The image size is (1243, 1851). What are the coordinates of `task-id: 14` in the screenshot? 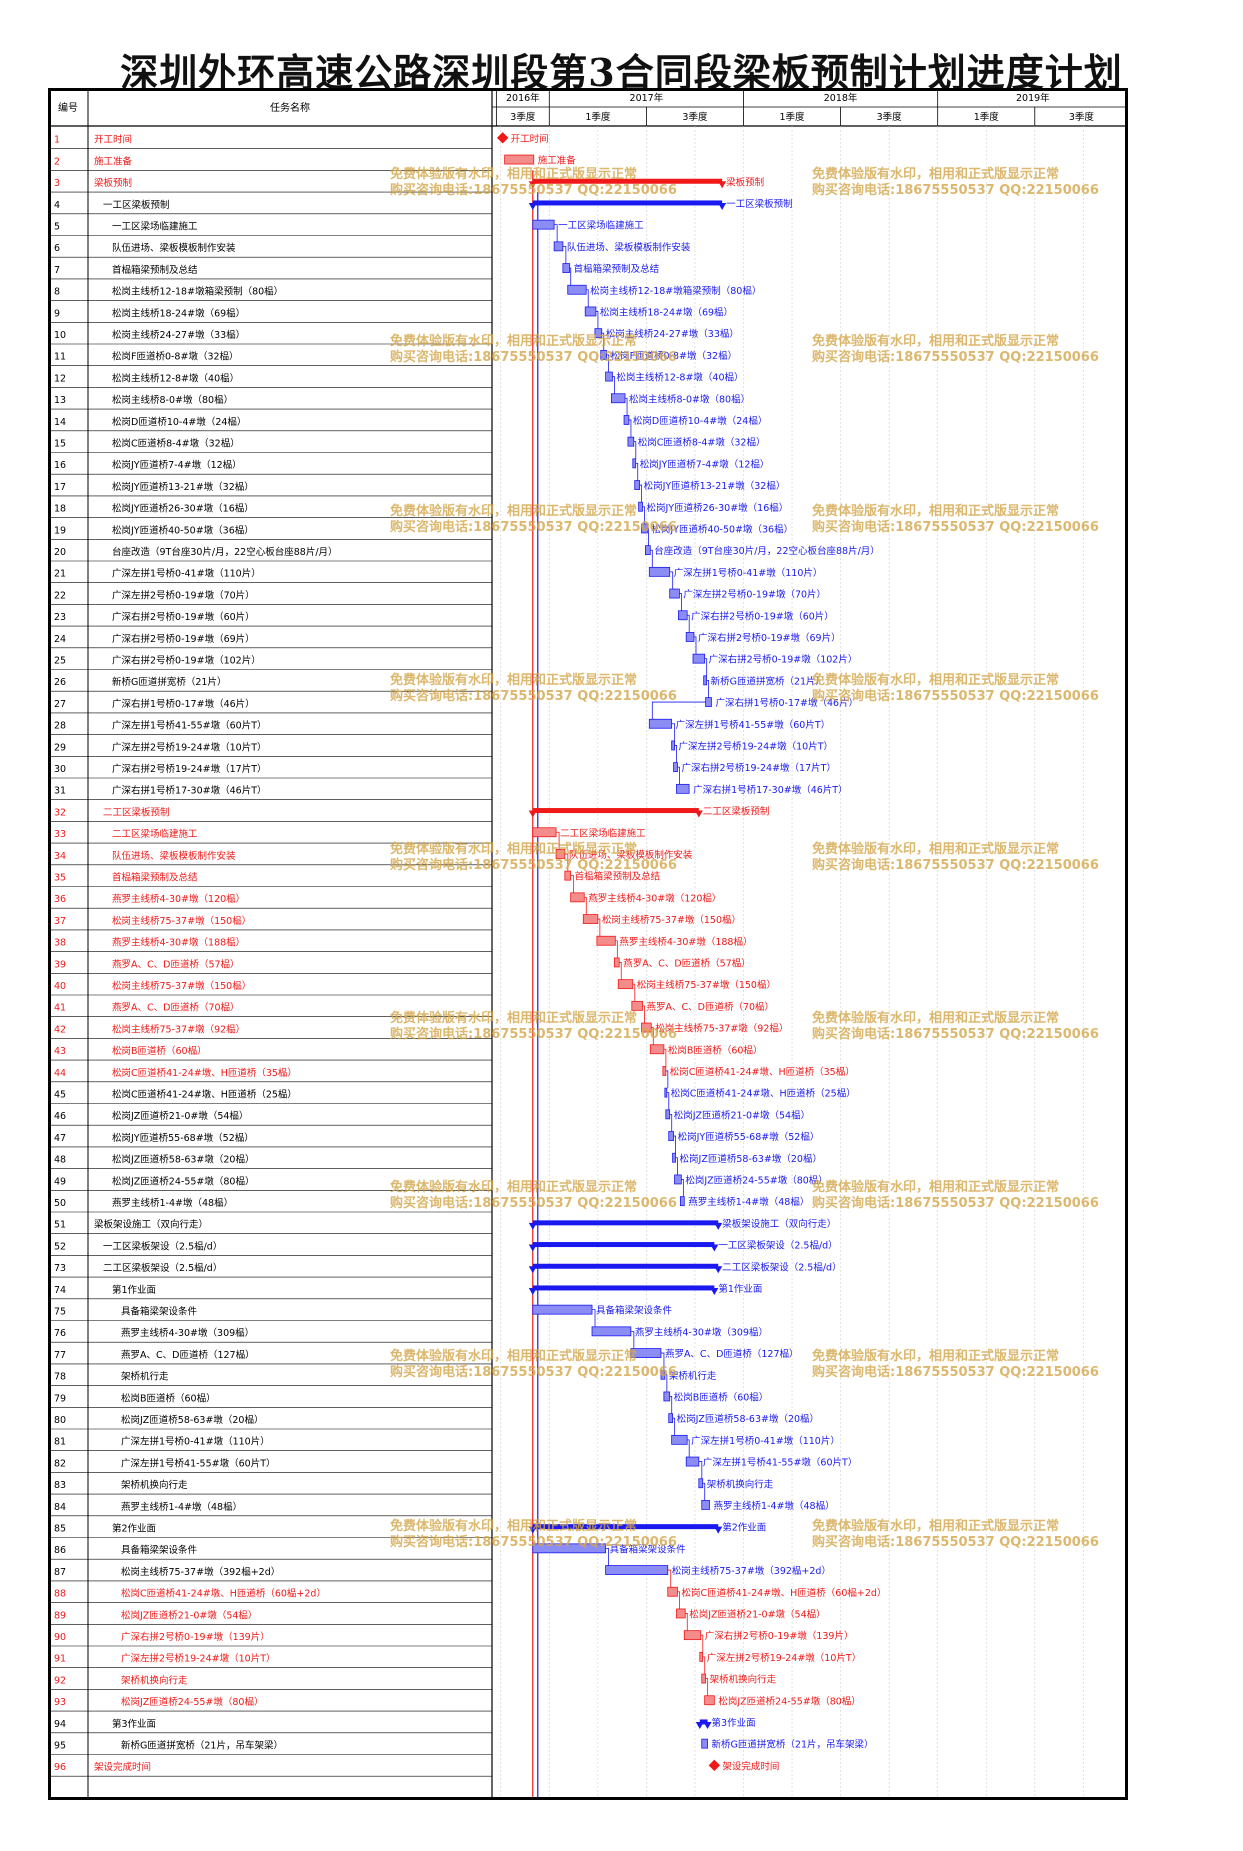 It's located at (60, 422).